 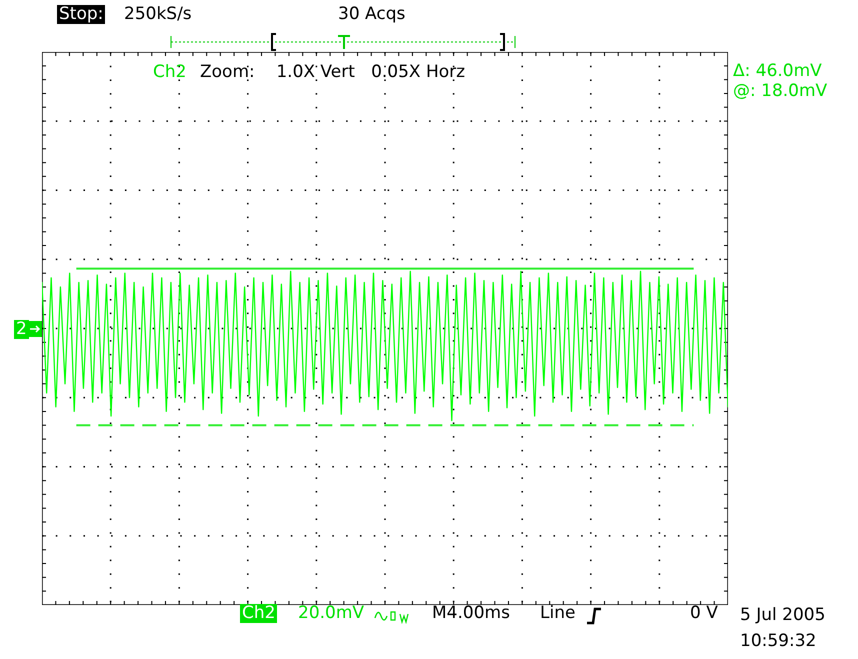 What do you see at coordinates (21, 329) in the screenshot?
I see `text: 2` at bounding box center [21, 329].